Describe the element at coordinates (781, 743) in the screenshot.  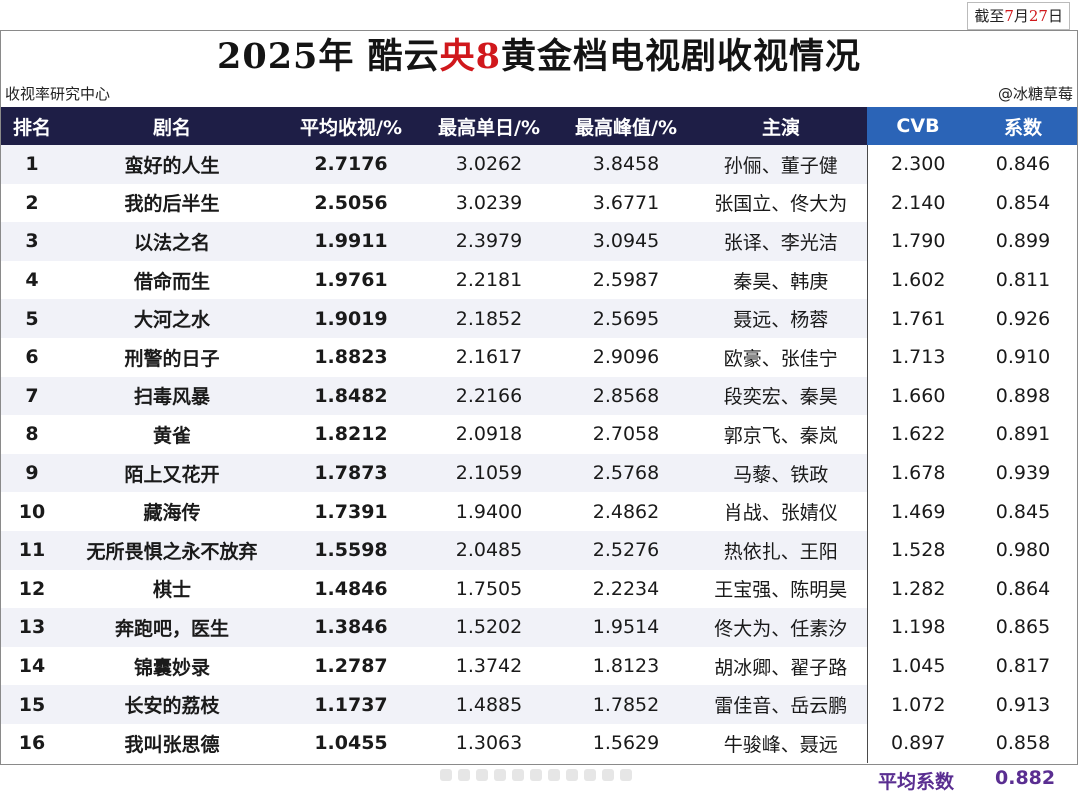
I see `cell-cast: 牛骏峰、聂远` at that location.